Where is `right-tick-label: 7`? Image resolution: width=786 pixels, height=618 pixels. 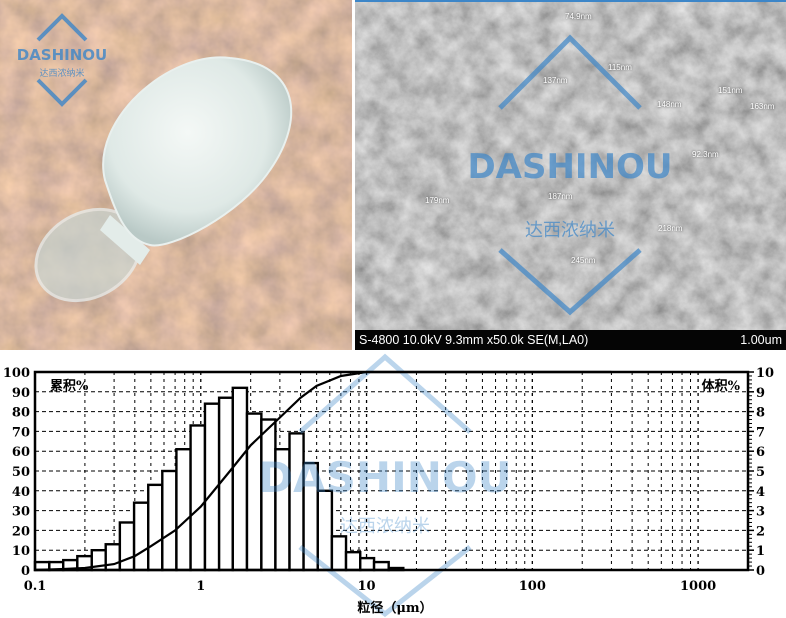
right-tick-label: 7 is located at coordinates (760, 432).